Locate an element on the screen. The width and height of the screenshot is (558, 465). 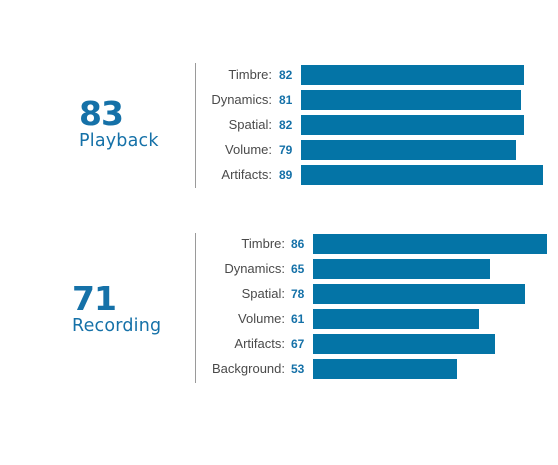
metric-value: 86 is located at coordinates (298, 244).